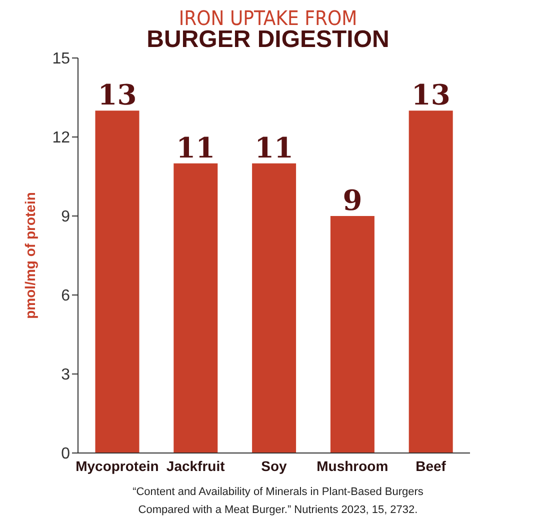 The height and width of the screenshot is (522, 536). I want to click on x-tick-label: Jackfruit, so click(196, 466).